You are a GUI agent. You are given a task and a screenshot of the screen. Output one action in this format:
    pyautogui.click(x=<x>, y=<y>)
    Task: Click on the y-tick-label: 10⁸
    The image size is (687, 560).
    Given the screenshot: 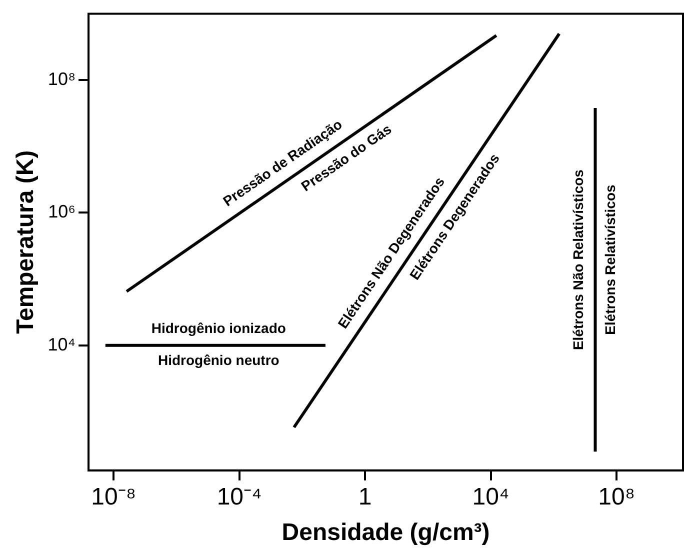 What is the action you would take?
    pyautogui.click(x=62, y=79)
    